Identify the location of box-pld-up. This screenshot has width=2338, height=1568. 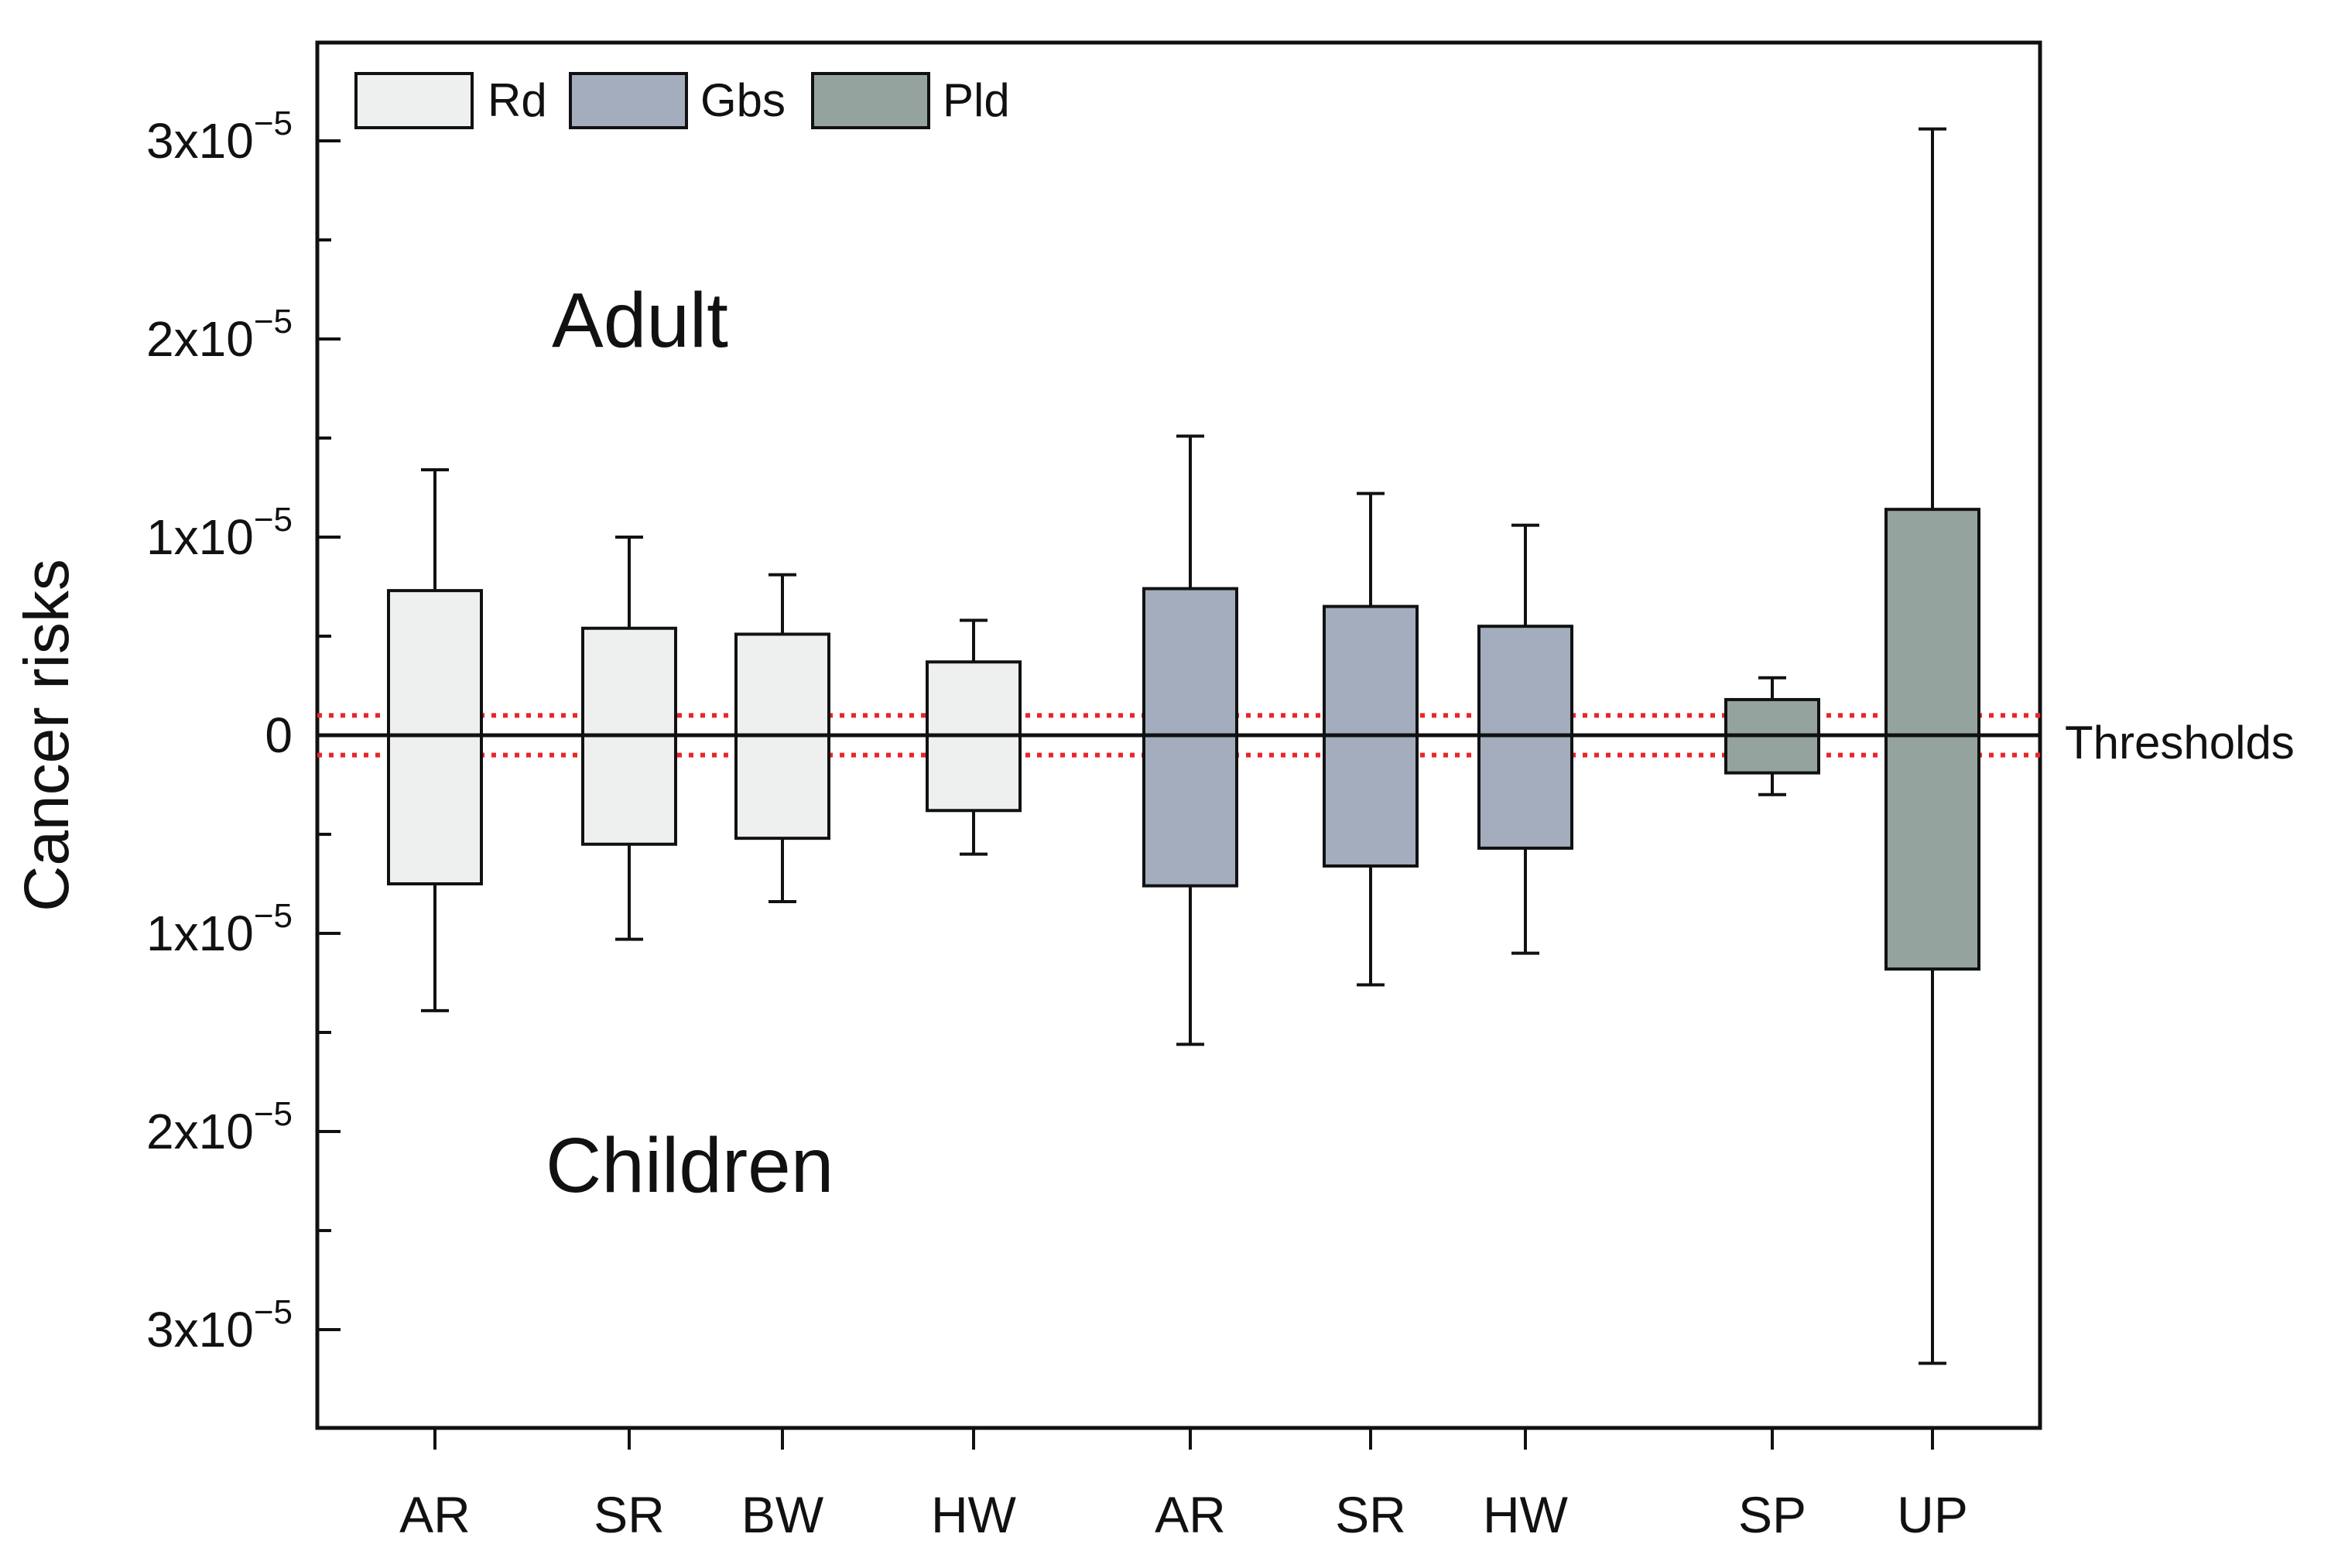
(1932, 739).